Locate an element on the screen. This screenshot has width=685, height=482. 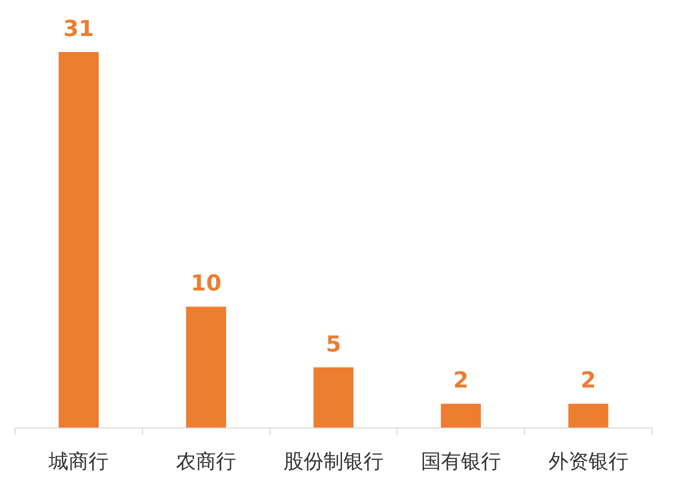
data-label: 10 is located at coordinates (206, 284).